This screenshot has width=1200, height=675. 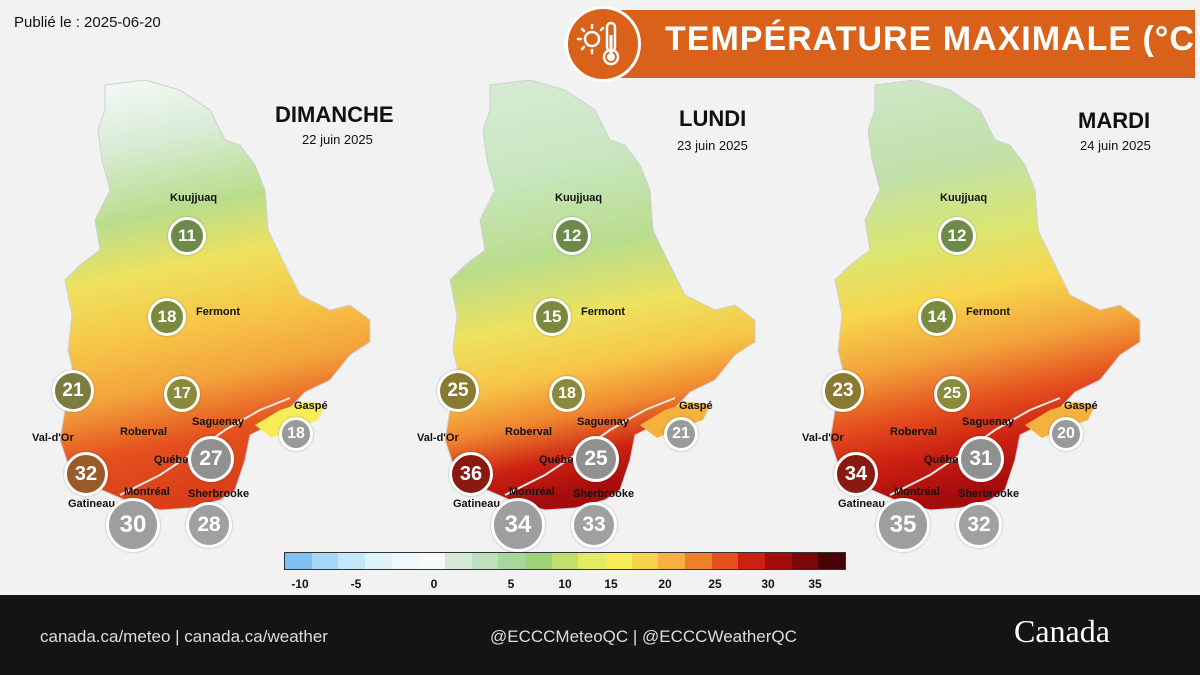 What do you see at coordinates (979, 525) in the screenshot?
I see `temperature-badge-sherbrooke: 32` at bounding box center [979, 525].